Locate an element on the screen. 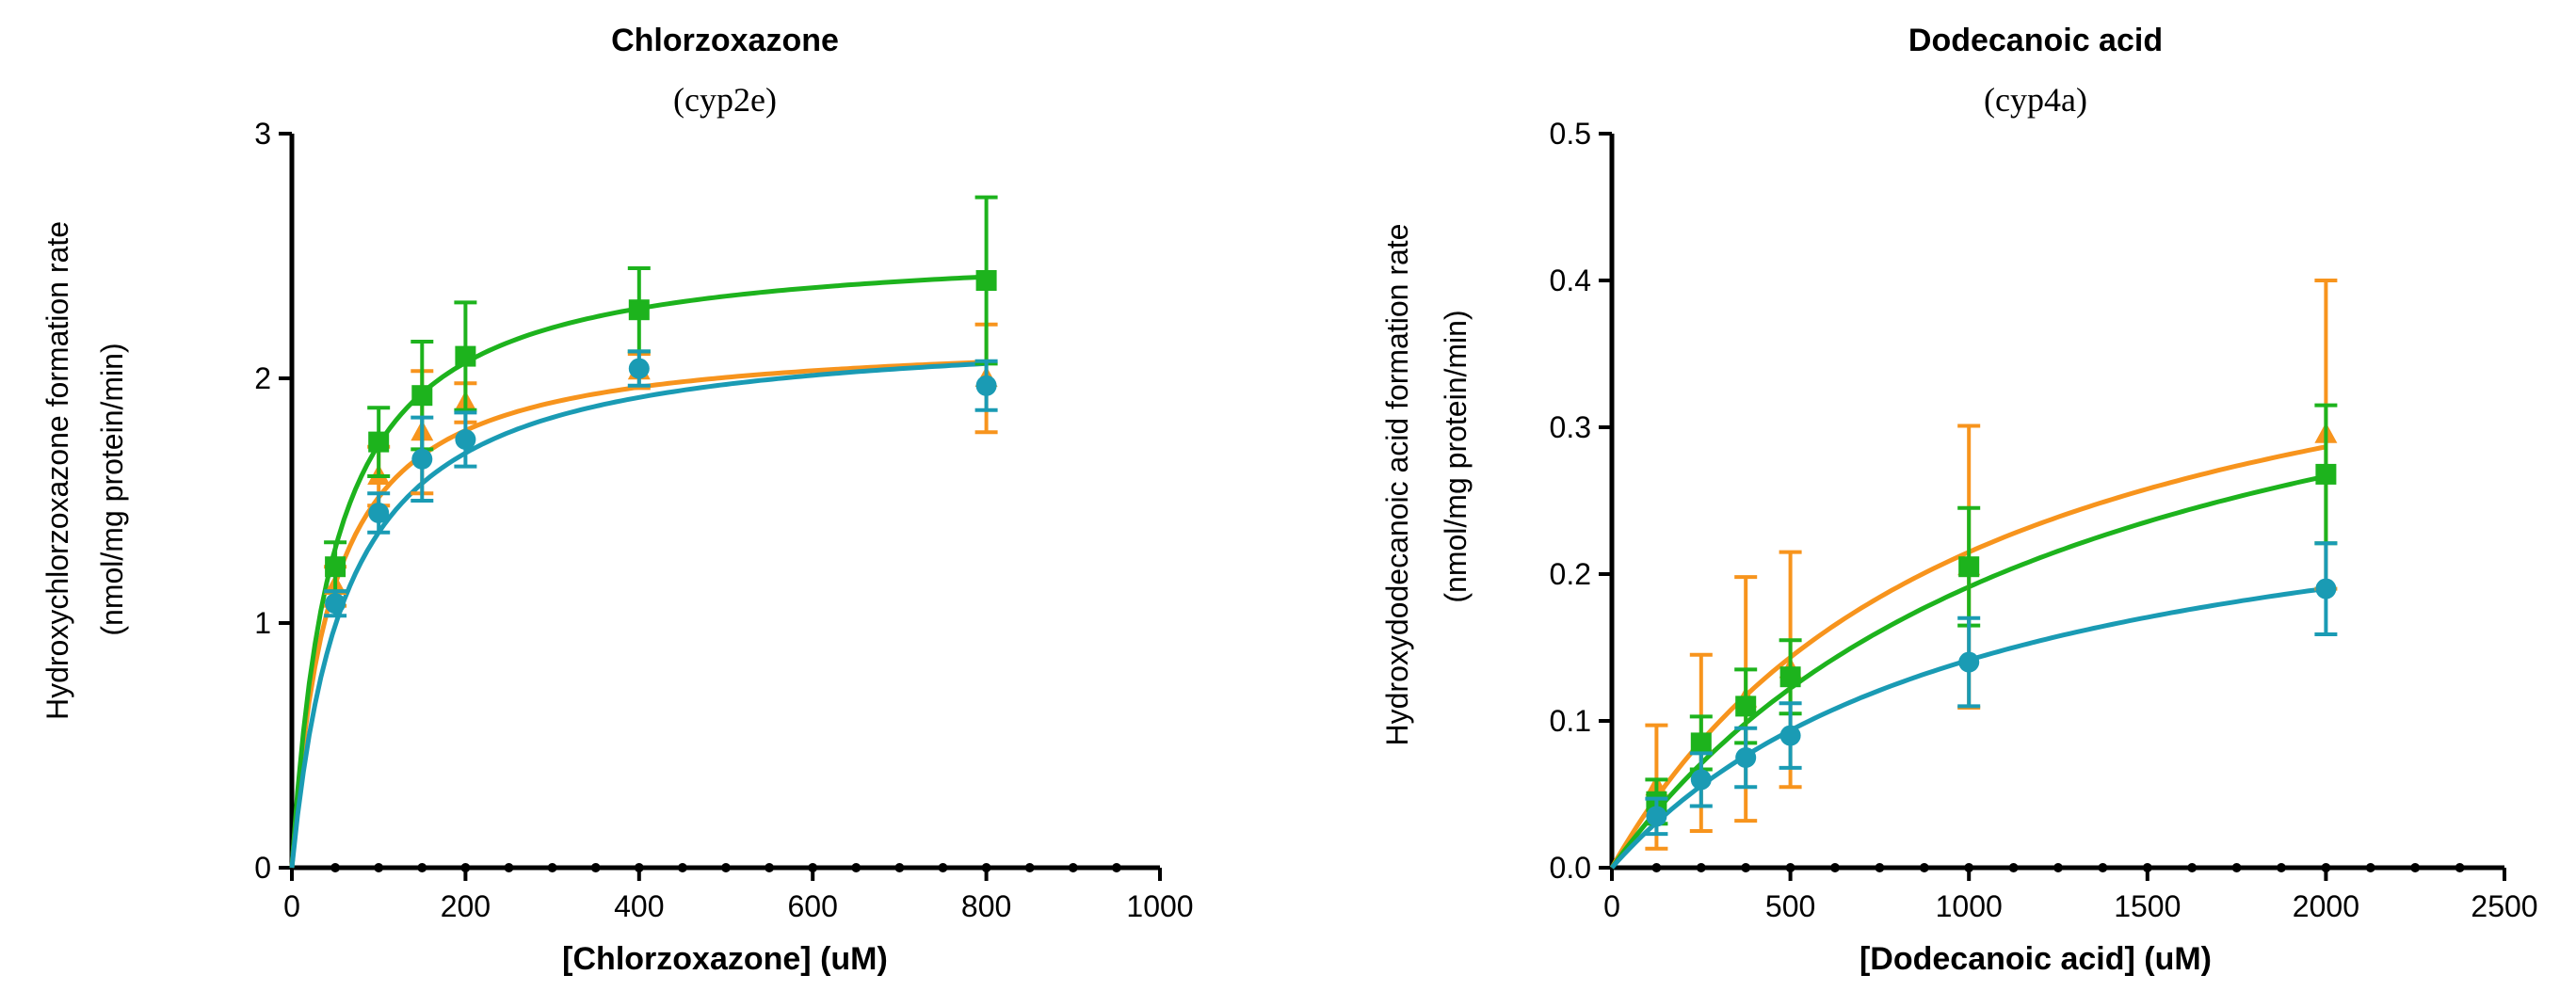  y-tick-label: 3 is located at coordinates (262, 134).